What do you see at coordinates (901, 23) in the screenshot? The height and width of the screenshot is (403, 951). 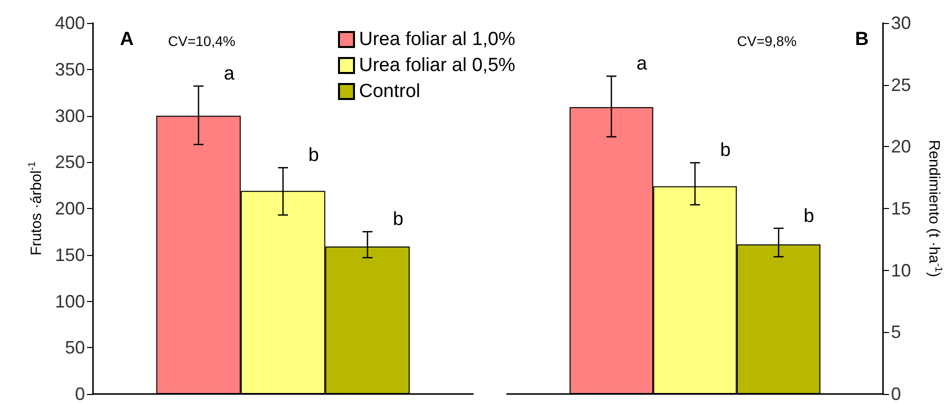 I see `y-tick-label: 30` at bounding box center [901, 23].